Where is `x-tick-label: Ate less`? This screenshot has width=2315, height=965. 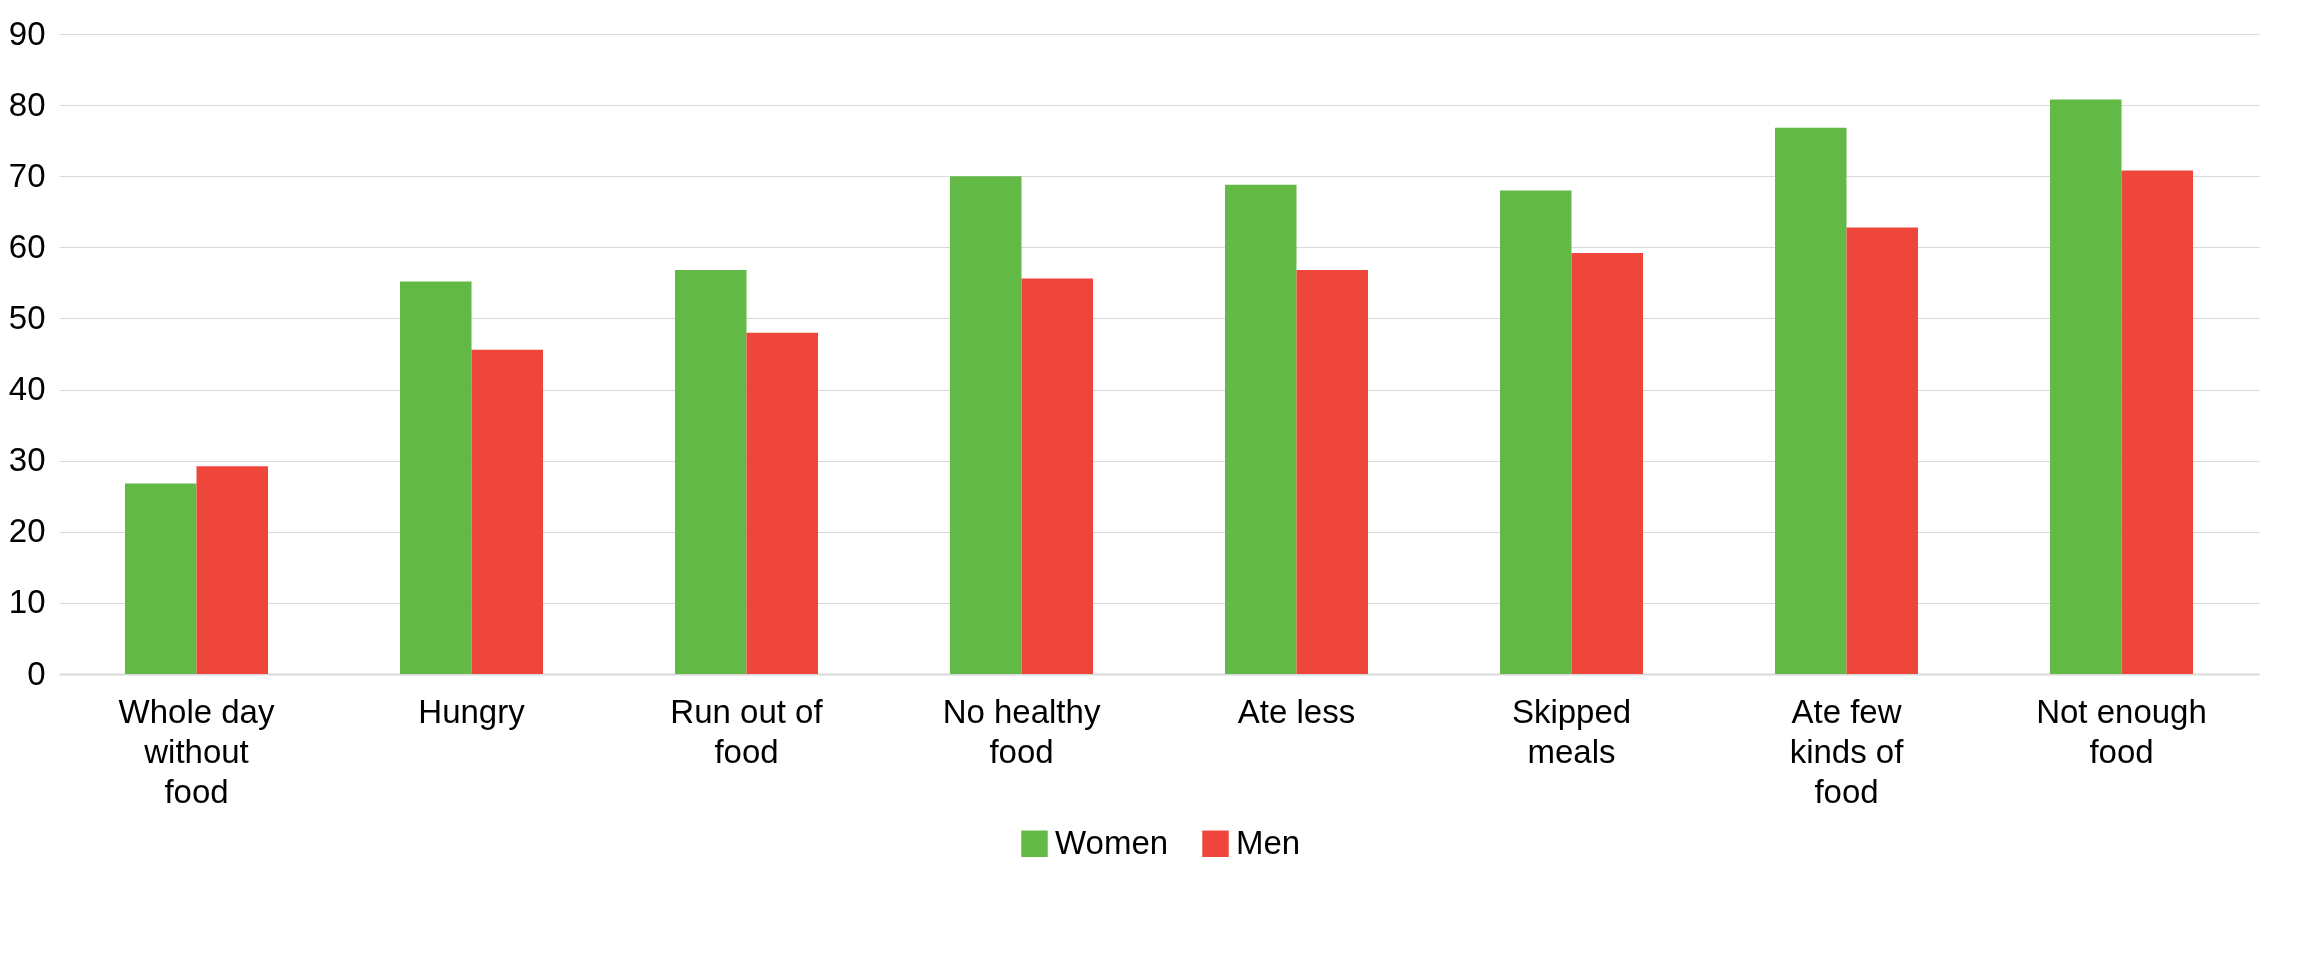 x-tick-label: Ate less is located at coordinates (1296, 711).